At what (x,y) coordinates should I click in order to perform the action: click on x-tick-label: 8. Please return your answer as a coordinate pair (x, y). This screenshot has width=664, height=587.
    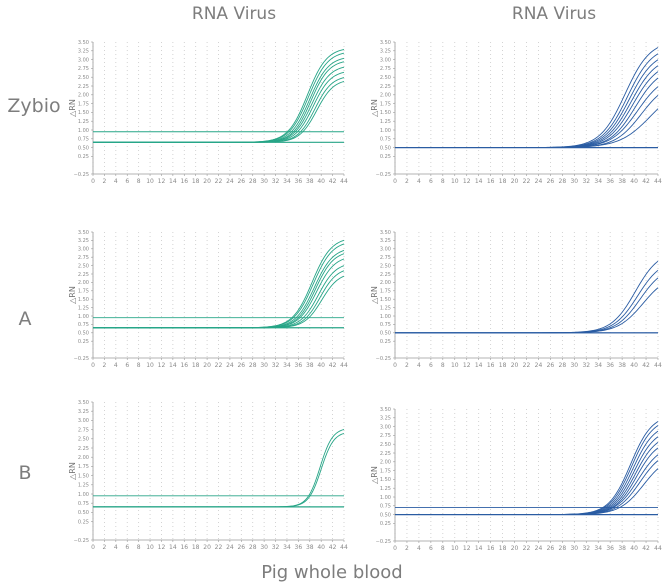
    Looking at the image, I should click on (139, 547).